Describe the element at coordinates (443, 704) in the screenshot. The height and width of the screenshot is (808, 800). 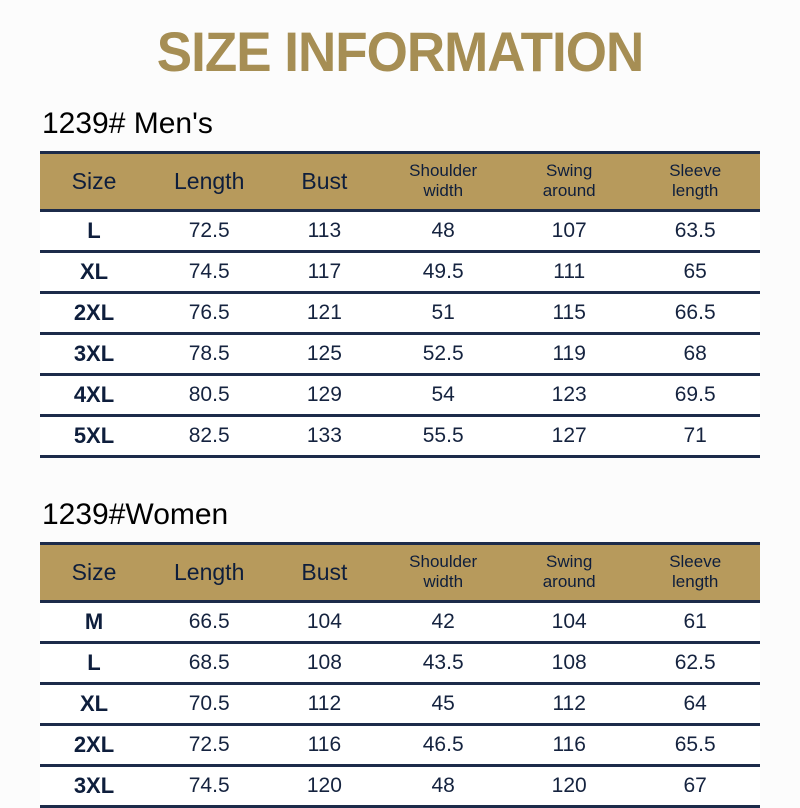
I see `measurement-cell: 45` at that location.